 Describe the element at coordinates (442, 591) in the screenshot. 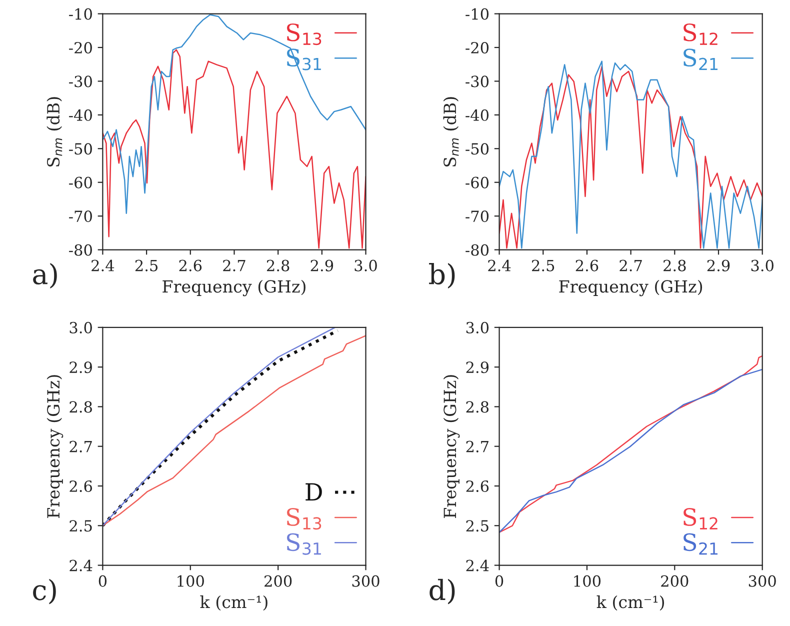

I see `text: d)` at that location.